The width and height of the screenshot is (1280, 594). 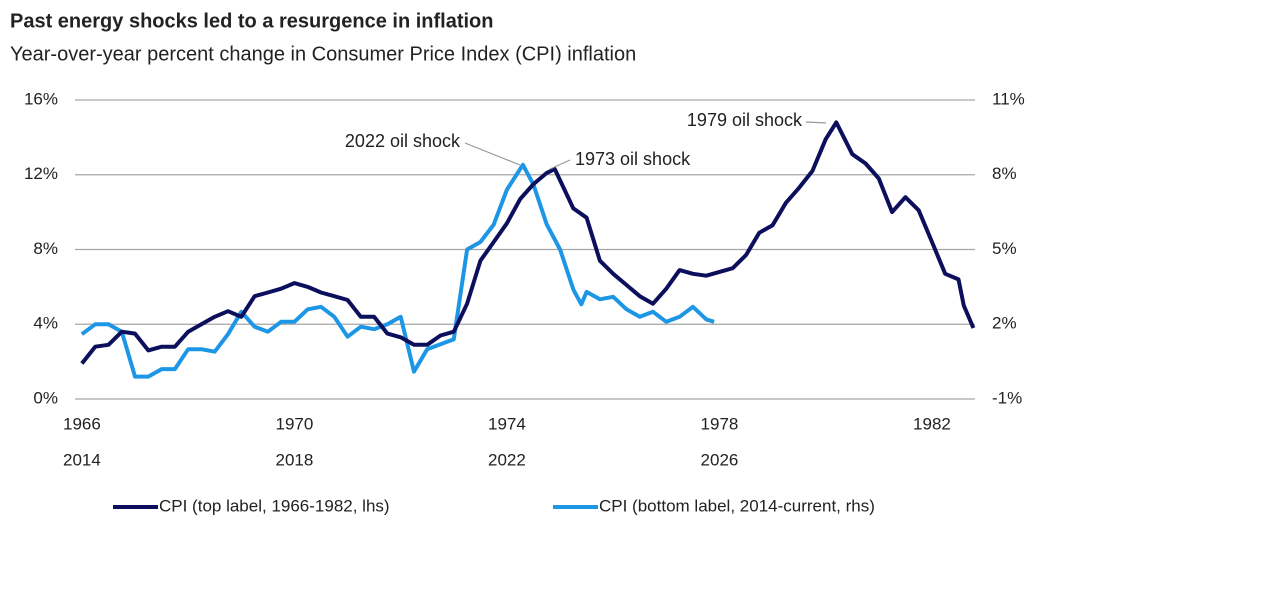 What do you see at coordinates (45, 397) in the screenshot?
I see `y-tick-label: 0%` at bounding box center [45, 397].